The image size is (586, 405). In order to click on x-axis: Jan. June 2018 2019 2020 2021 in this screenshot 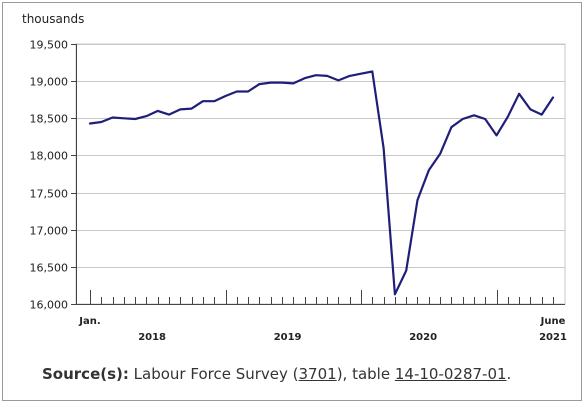, I will do `click(321, 316)`.